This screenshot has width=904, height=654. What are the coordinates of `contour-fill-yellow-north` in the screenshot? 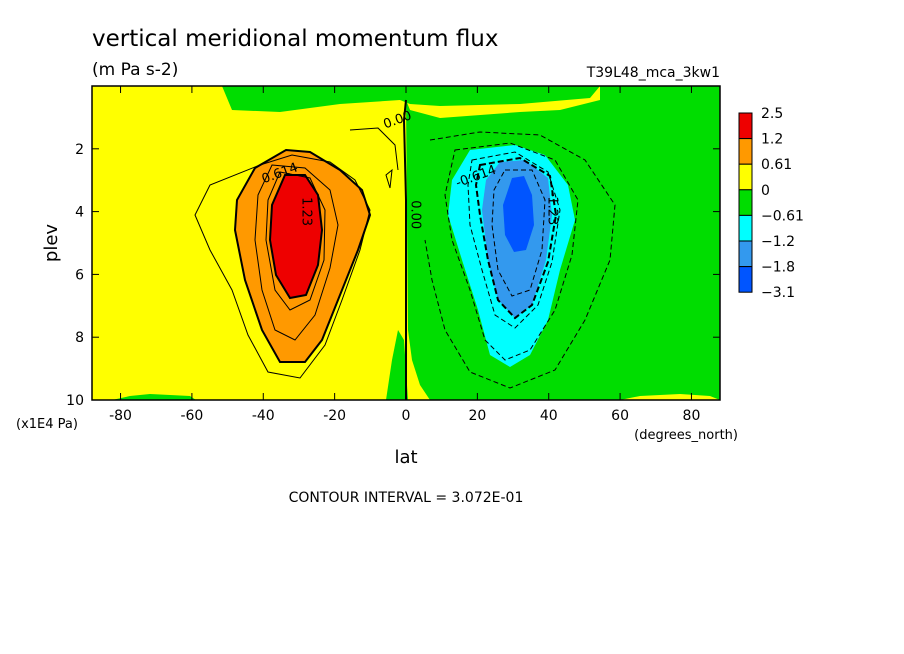 It's located at (670, 397).